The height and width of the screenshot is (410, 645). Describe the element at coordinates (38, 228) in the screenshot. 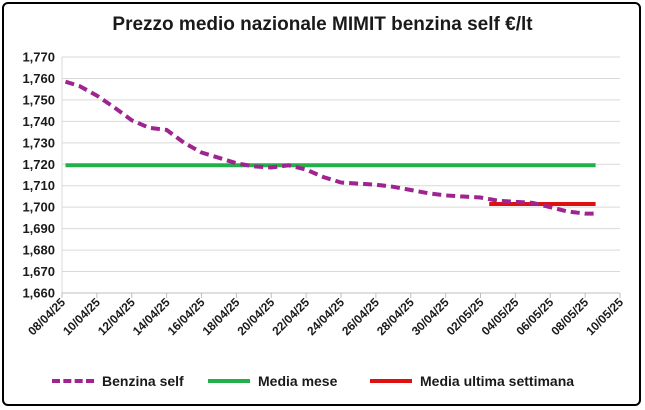

I see `y-tick-label: 1,690` at that location.